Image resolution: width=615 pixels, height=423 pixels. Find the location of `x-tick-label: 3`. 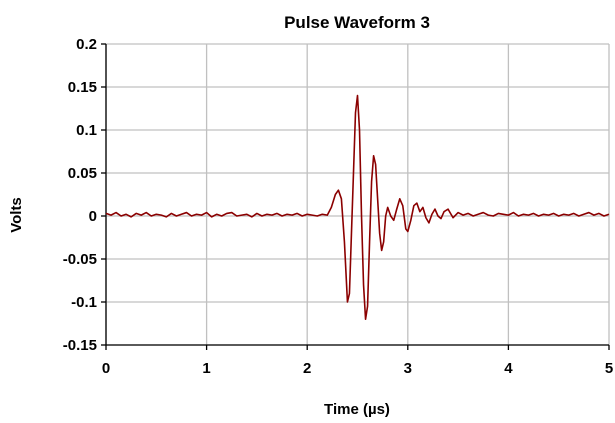

x-tick-label: 3 is located at coordinates (408, 368).